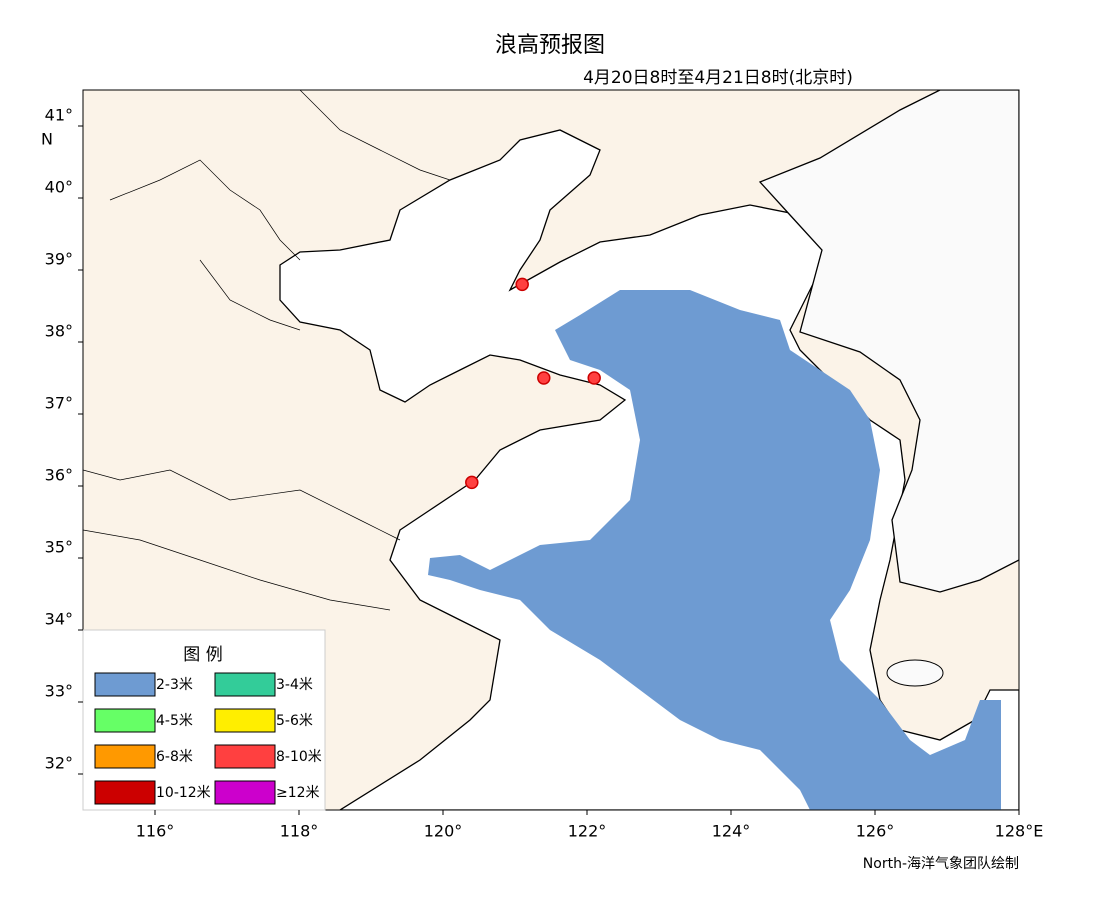 This screenshot has height=900, width=1101. Describe the element at coordinates (294, 721) in the screenshot. I see `legend-label: 5-6米` at that location.